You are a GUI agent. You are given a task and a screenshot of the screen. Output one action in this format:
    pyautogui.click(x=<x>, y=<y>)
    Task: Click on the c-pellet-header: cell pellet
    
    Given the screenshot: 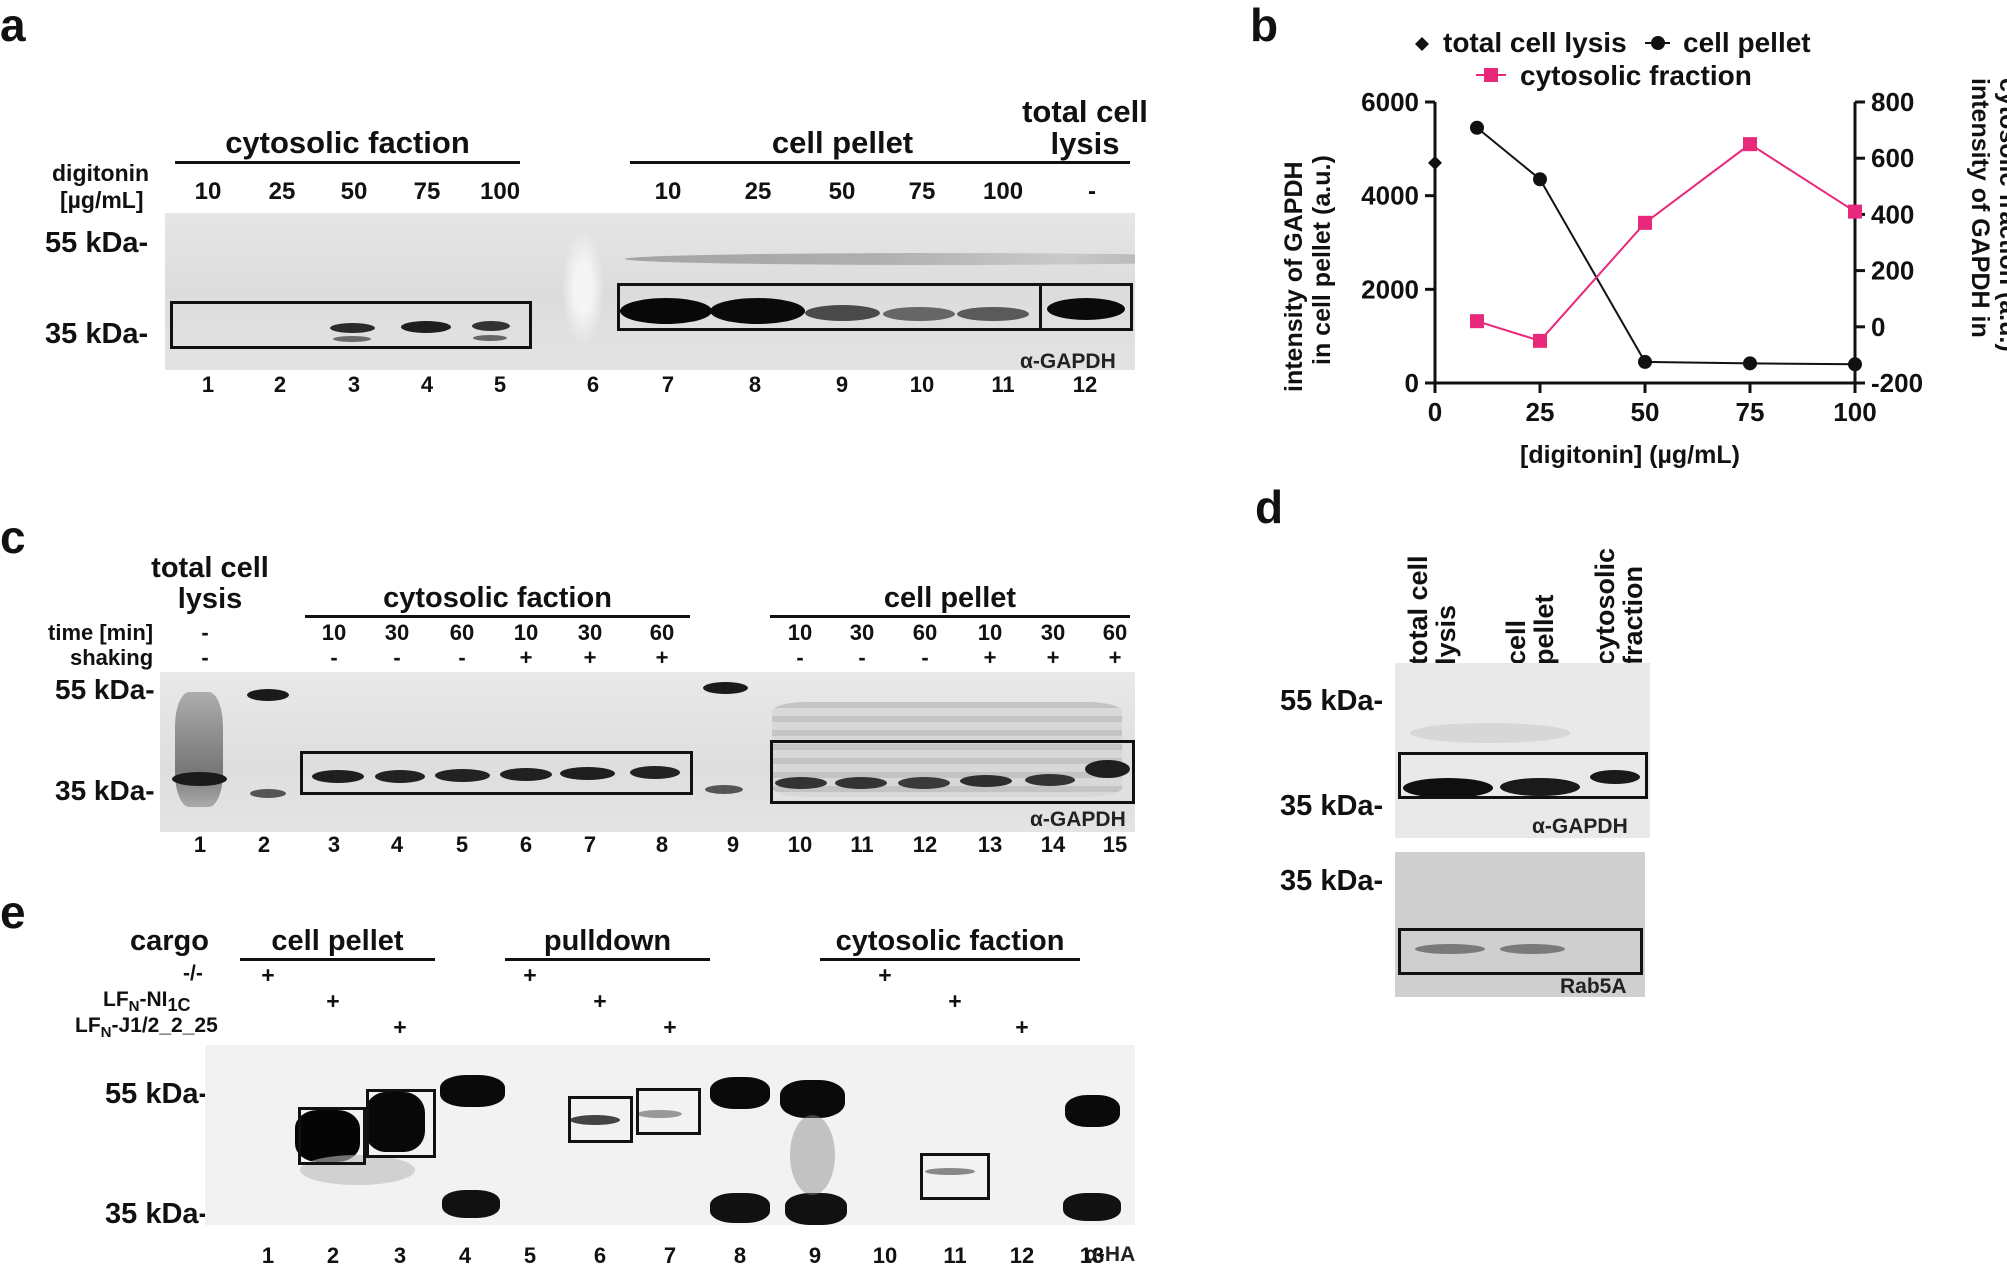 What is the action you would take?
    pyautogui.click(x=950, y=598)
    